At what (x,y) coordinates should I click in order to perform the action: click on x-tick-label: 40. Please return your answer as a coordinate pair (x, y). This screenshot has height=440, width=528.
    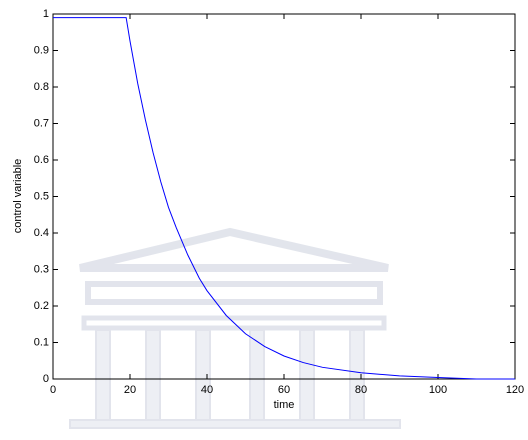
    Looking at the image, I should click on (207, 390).